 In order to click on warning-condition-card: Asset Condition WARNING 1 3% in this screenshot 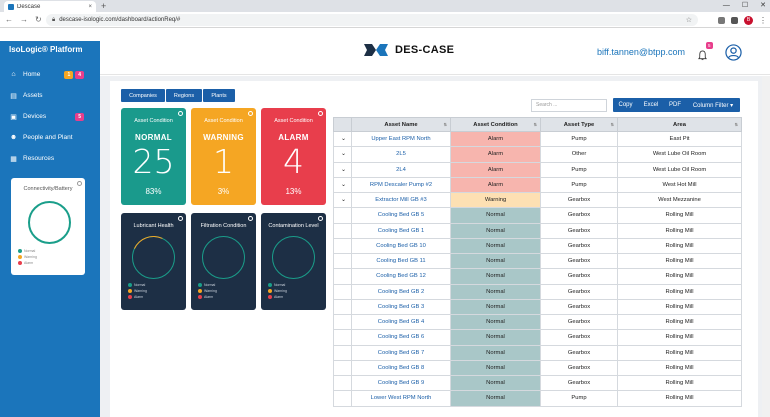, I will do `click(223, 156)`.